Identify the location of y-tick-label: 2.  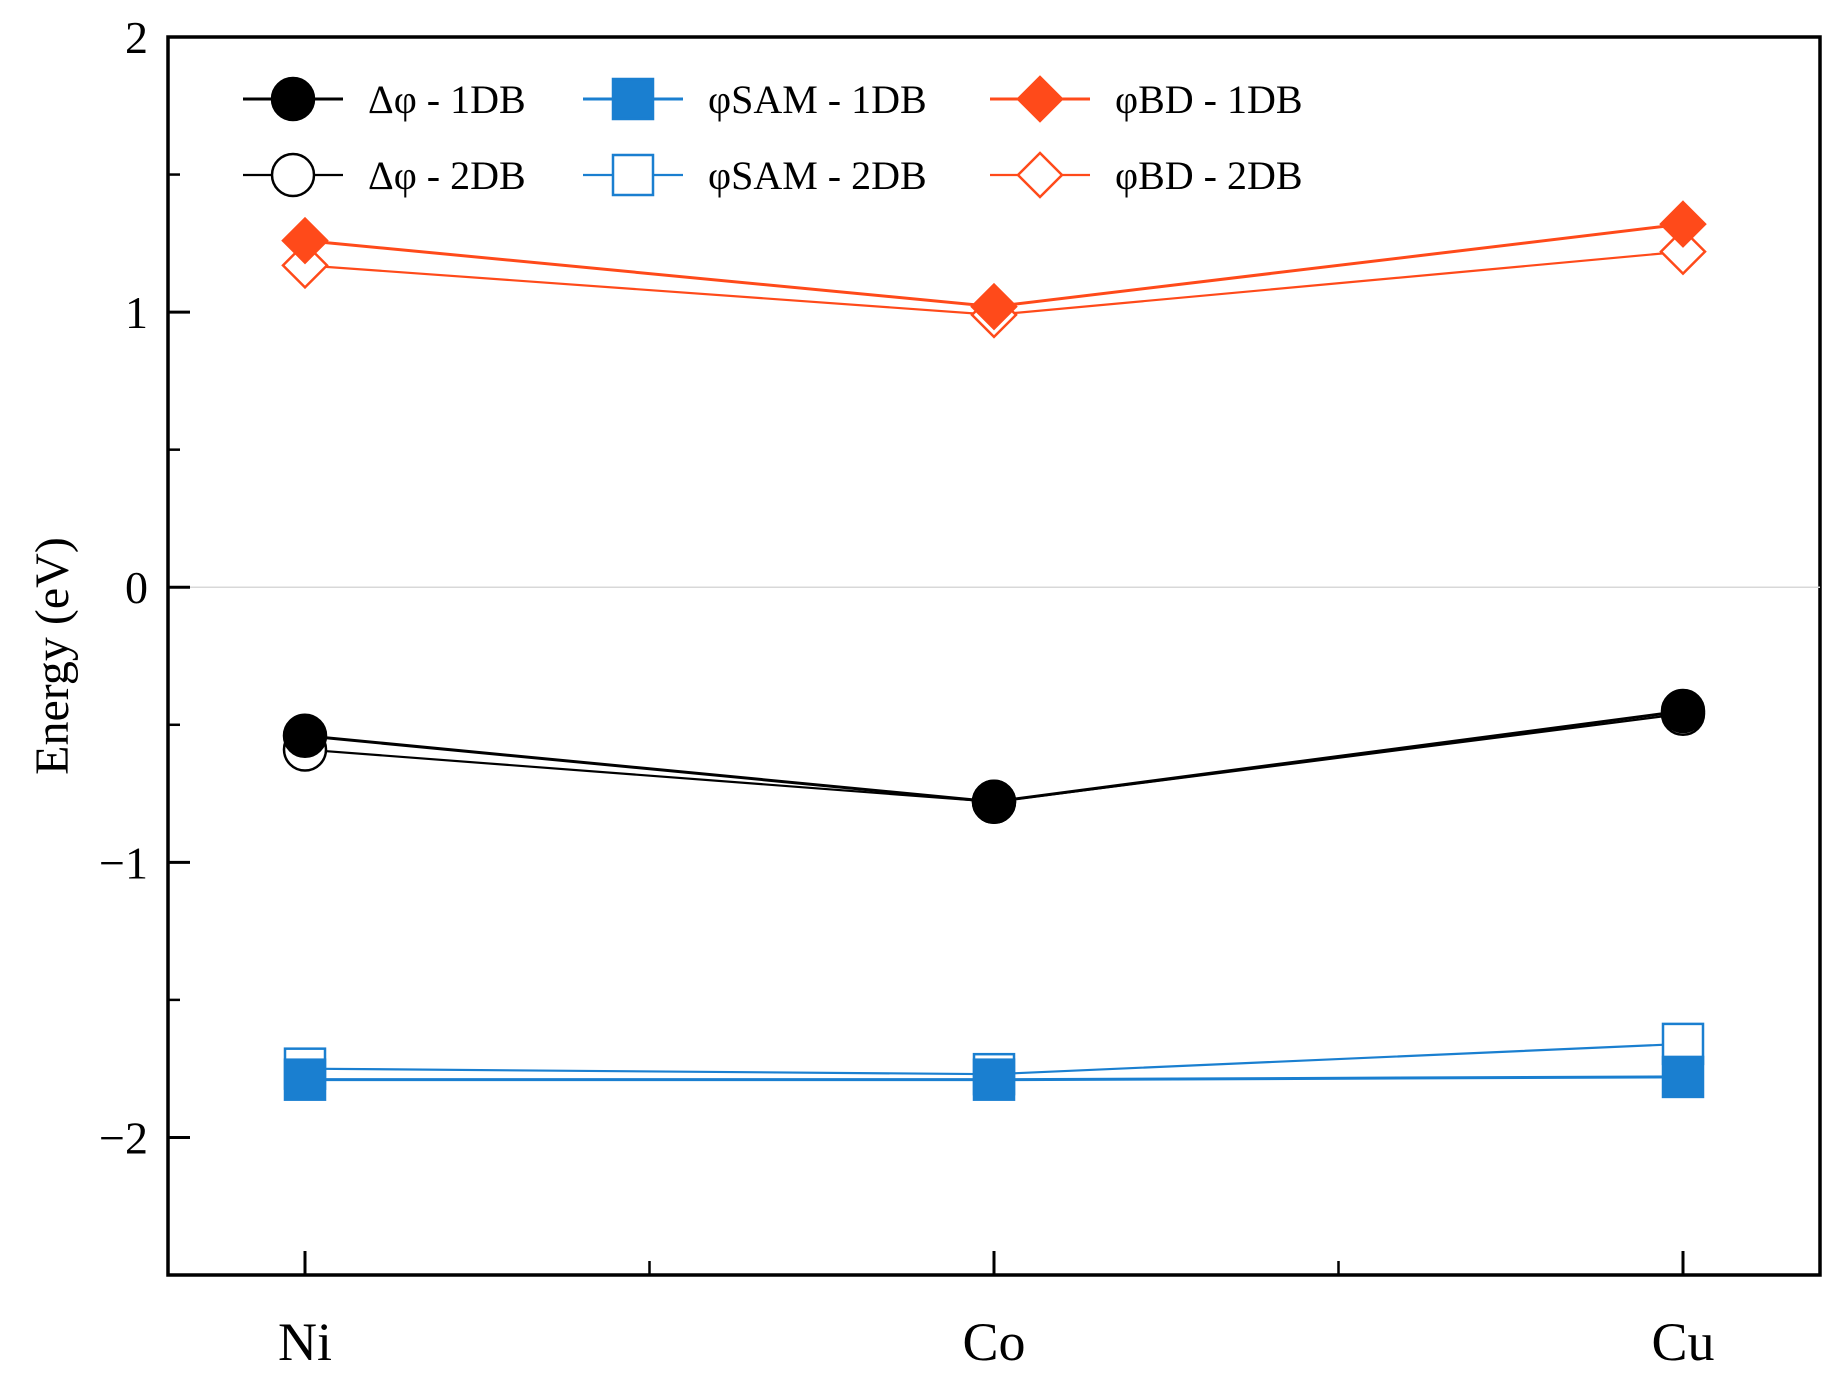
(136, 37).